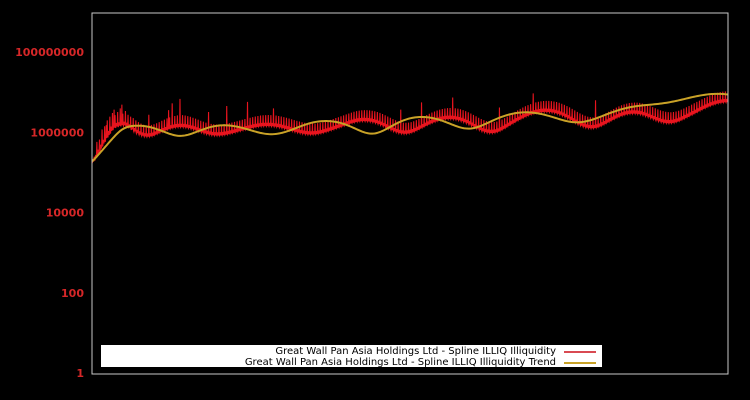 This screenshot has height=400, width=750. Describe the element at coordinates (57, 132) in the screenshot. I see `y-axis-tick-label: 1000000` at that location.